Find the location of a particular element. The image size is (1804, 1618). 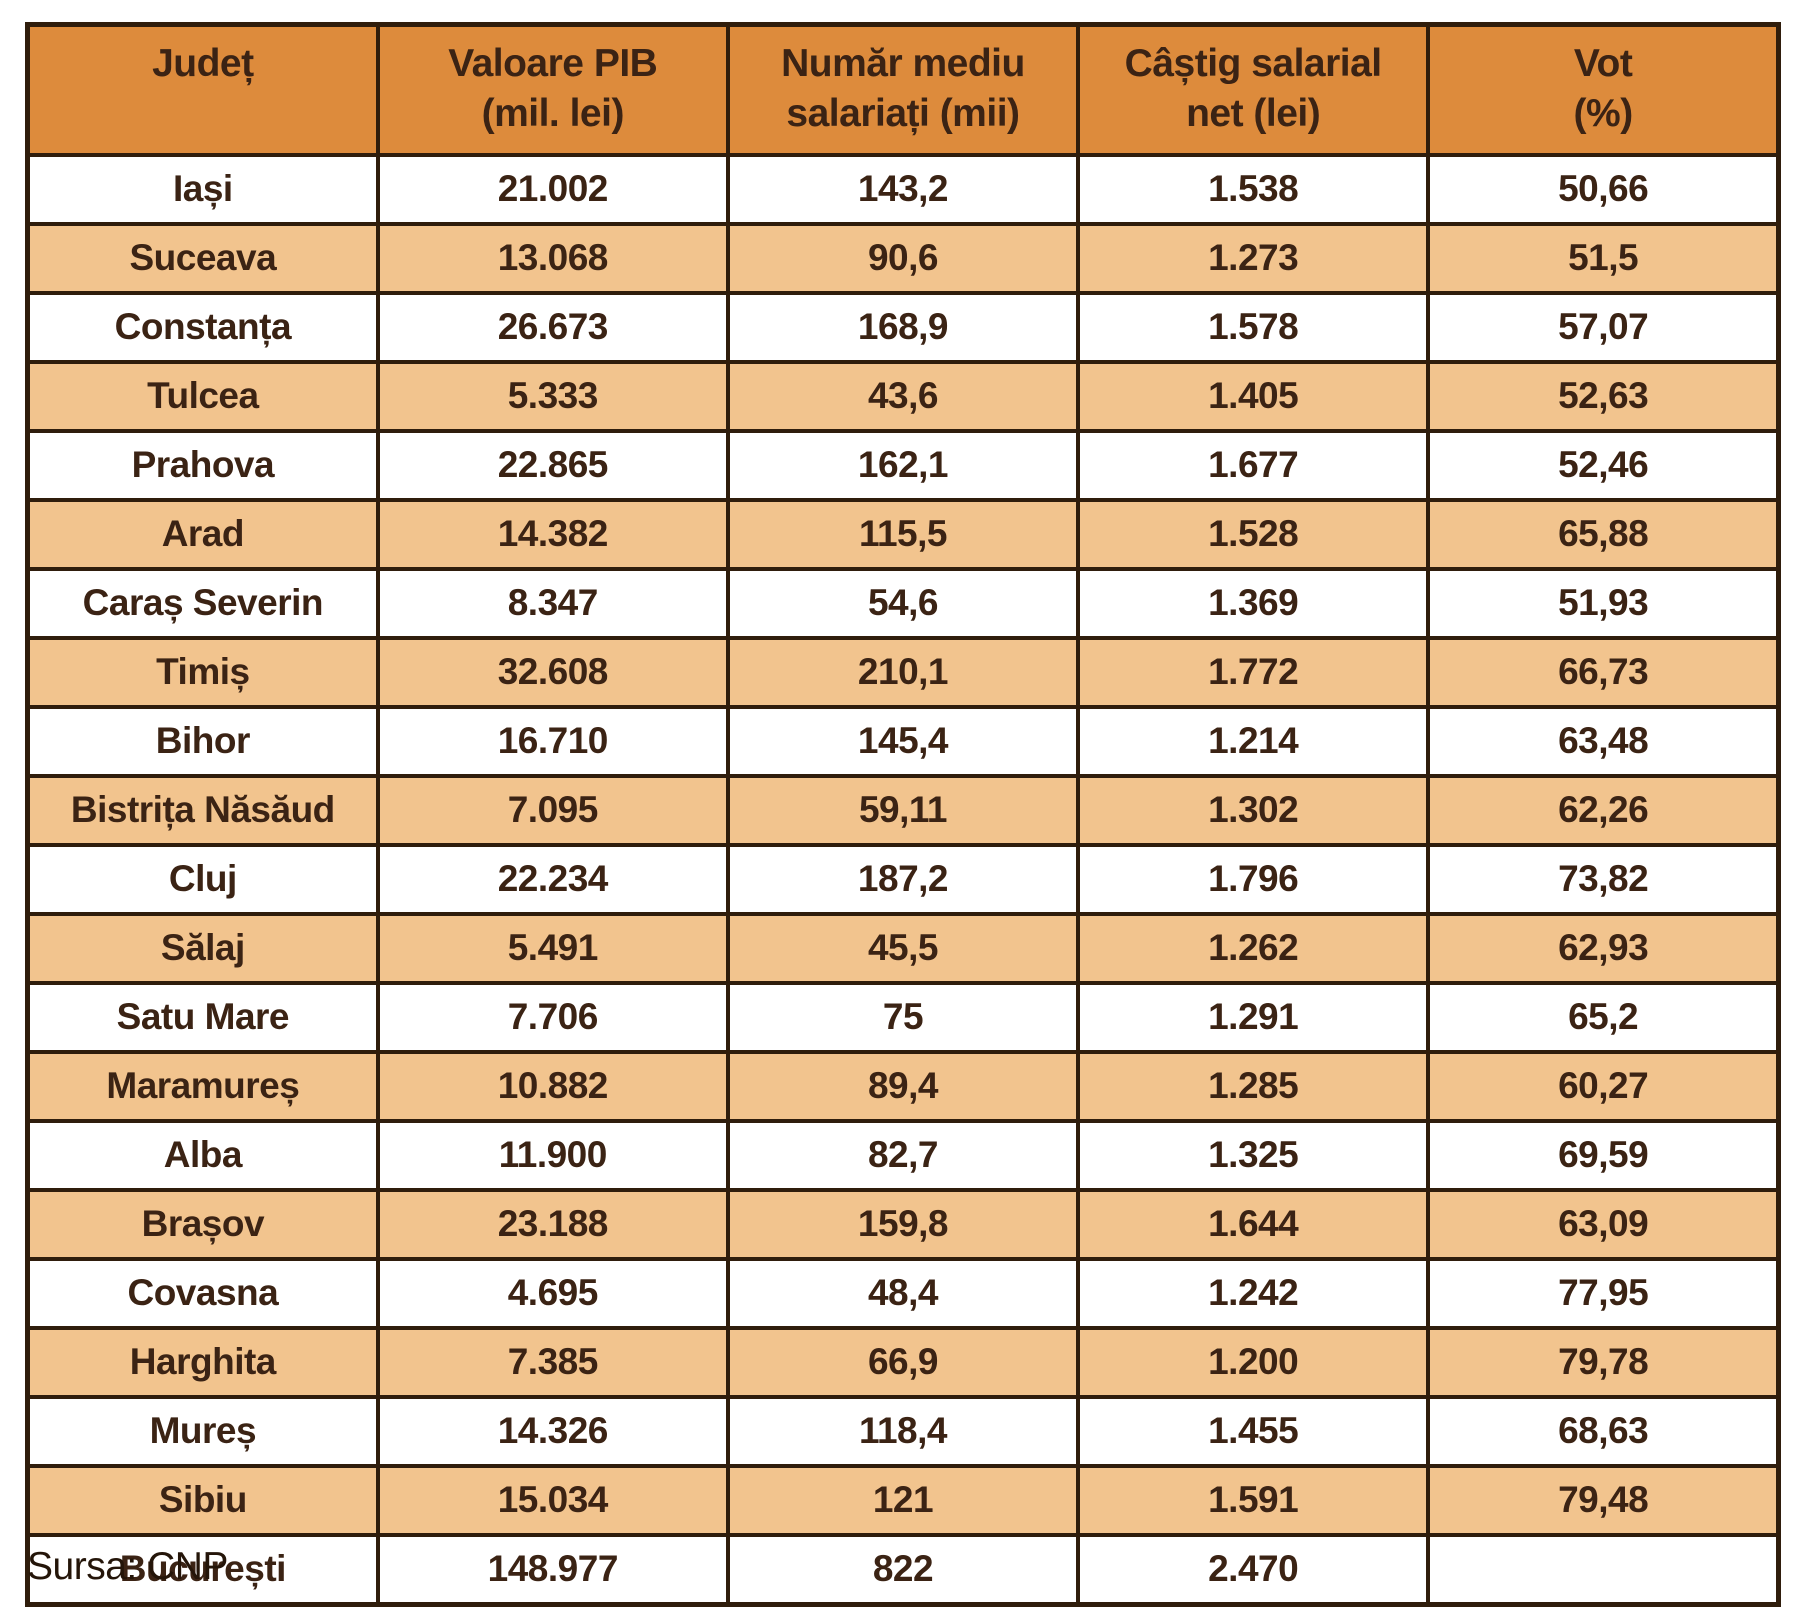

value-cell: 79,48 is located at coordinates (1603, 1500).